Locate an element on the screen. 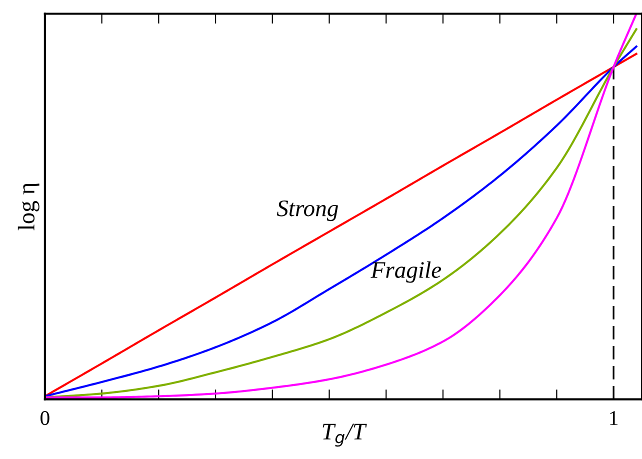  x-axis-title: T$_{g}$/T is located at coordinates (344, 435).